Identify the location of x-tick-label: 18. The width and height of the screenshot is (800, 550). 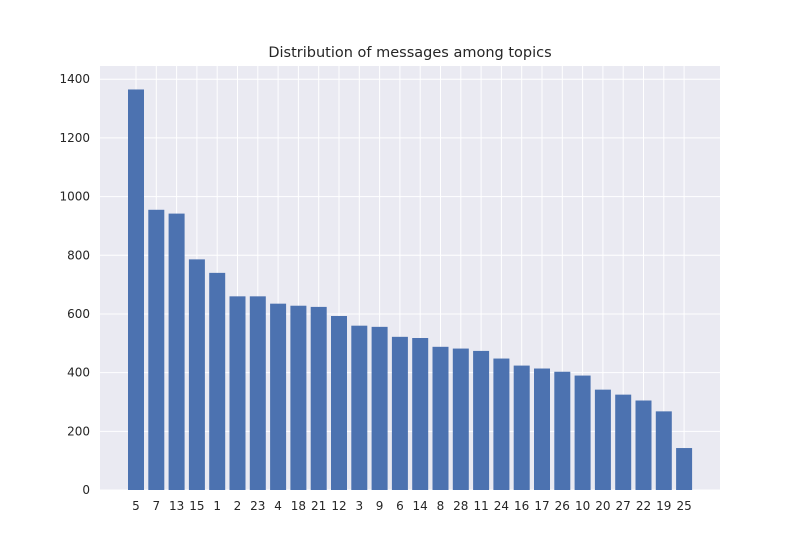
(298, 506).